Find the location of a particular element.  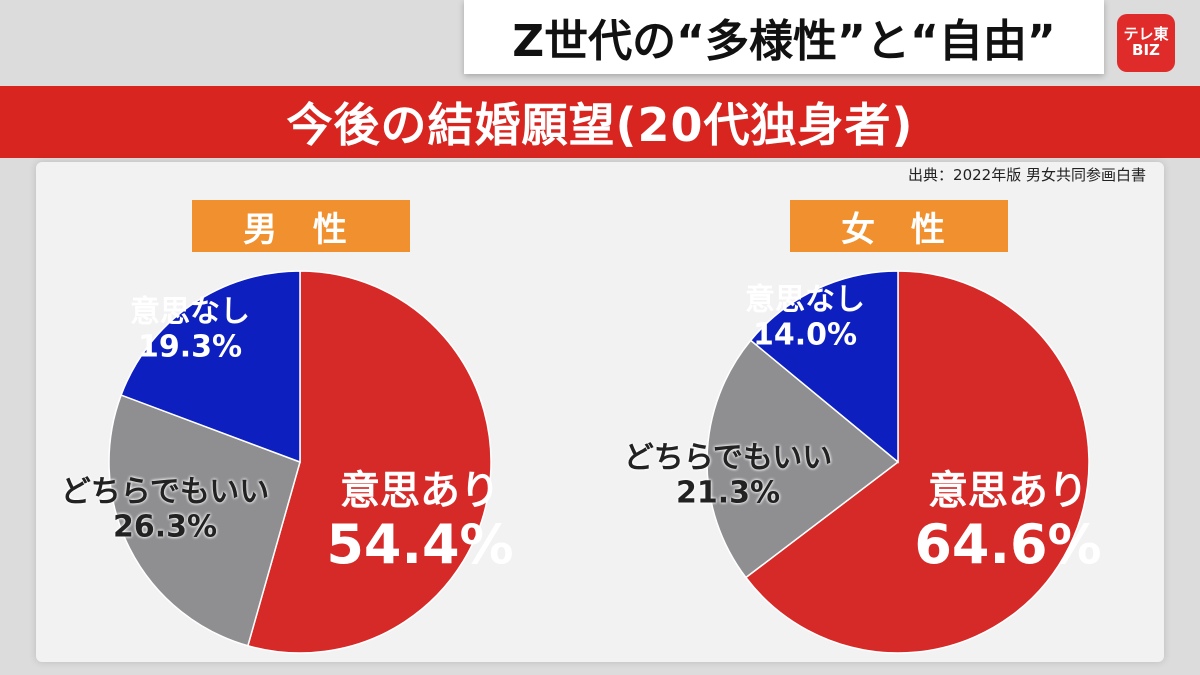

program-title-bar: Z世代の“多様性”と“自由” is located at coordinates (784, 37).